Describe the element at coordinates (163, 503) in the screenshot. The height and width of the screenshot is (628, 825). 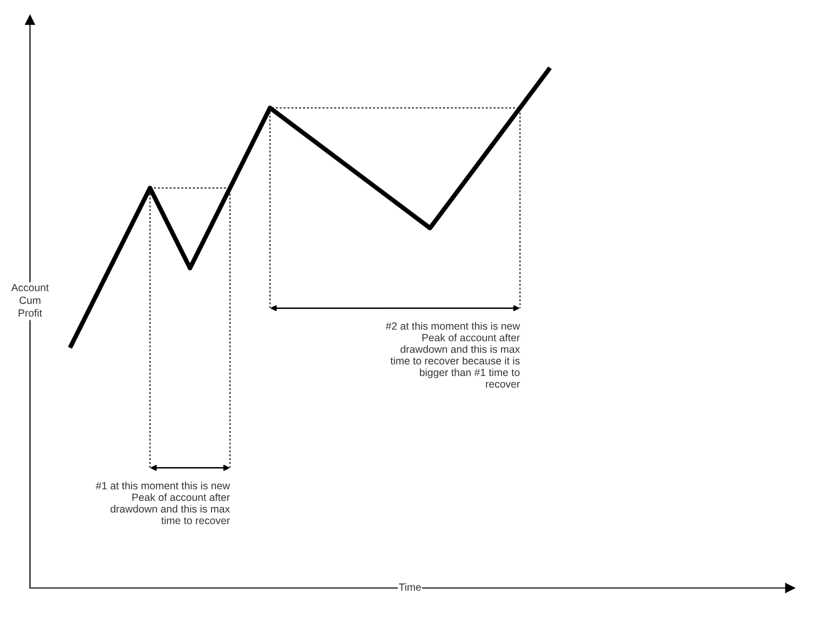
I see `annotation: #1 at this moment this is new Peak of account after drawdown and this is max time to recover` at that location.